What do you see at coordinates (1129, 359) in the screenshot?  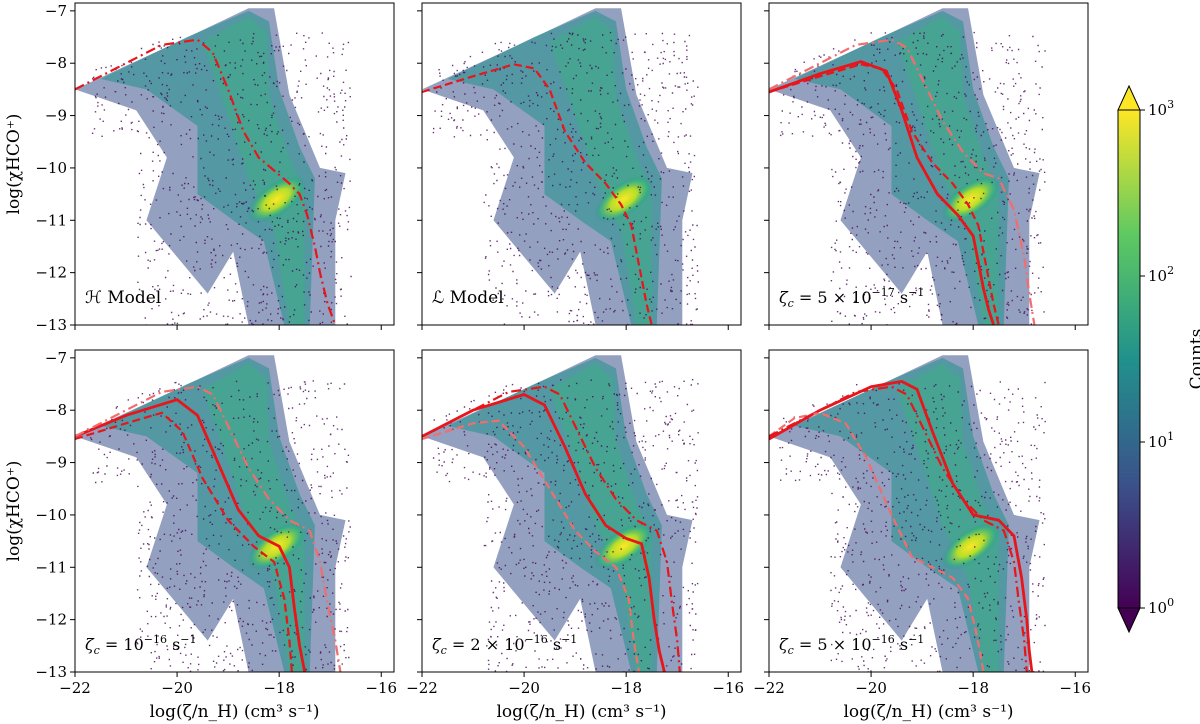 I see `colorbar-gradient` at bounding box center [1129, 359].